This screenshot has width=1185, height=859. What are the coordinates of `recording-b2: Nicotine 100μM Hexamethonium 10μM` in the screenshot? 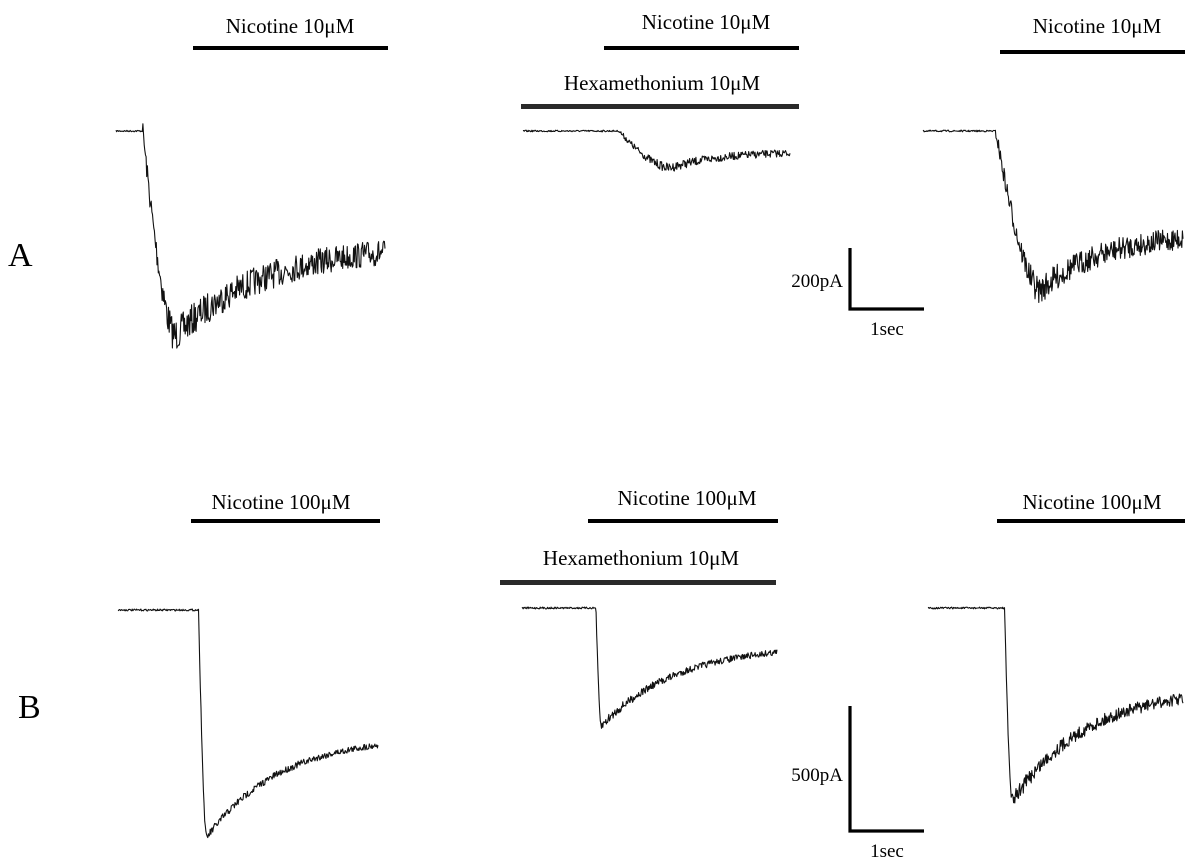 It's located at (639, 607).